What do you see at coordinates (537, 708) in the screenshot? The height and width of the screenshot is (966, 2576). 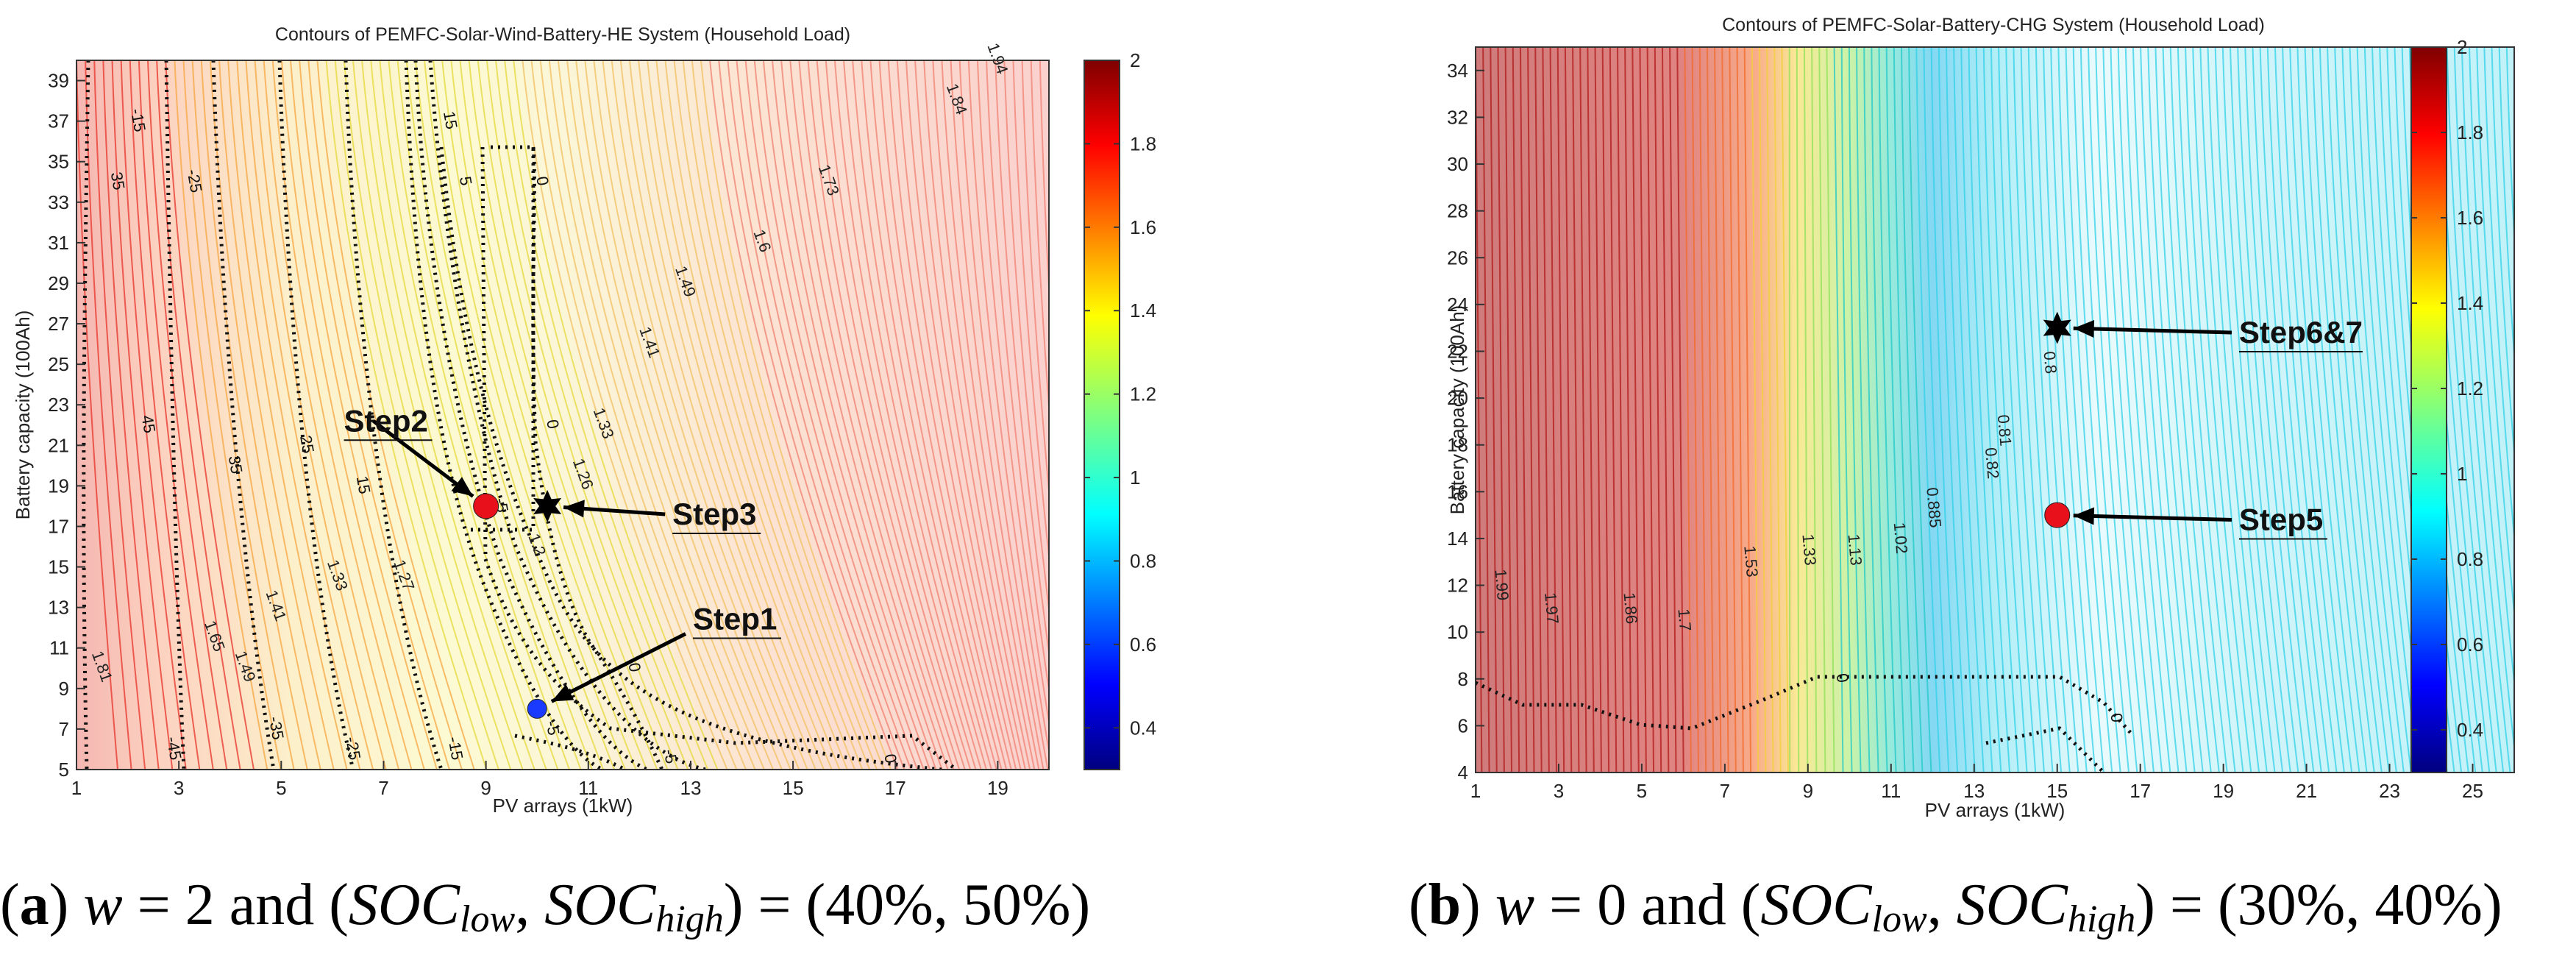 I see `marker-step1` at bounding box center [537, 708].